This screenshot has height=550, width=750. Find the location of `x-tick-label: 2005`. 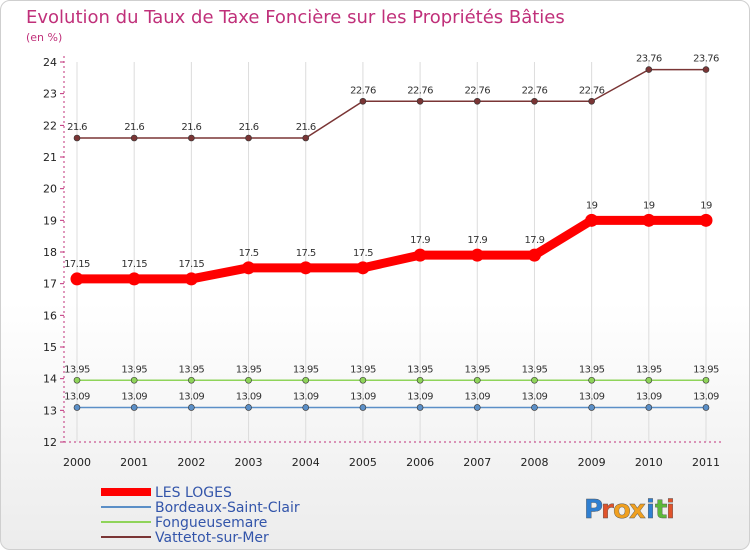

x-tick-label: 2005 is located at coordinates (363, 462).